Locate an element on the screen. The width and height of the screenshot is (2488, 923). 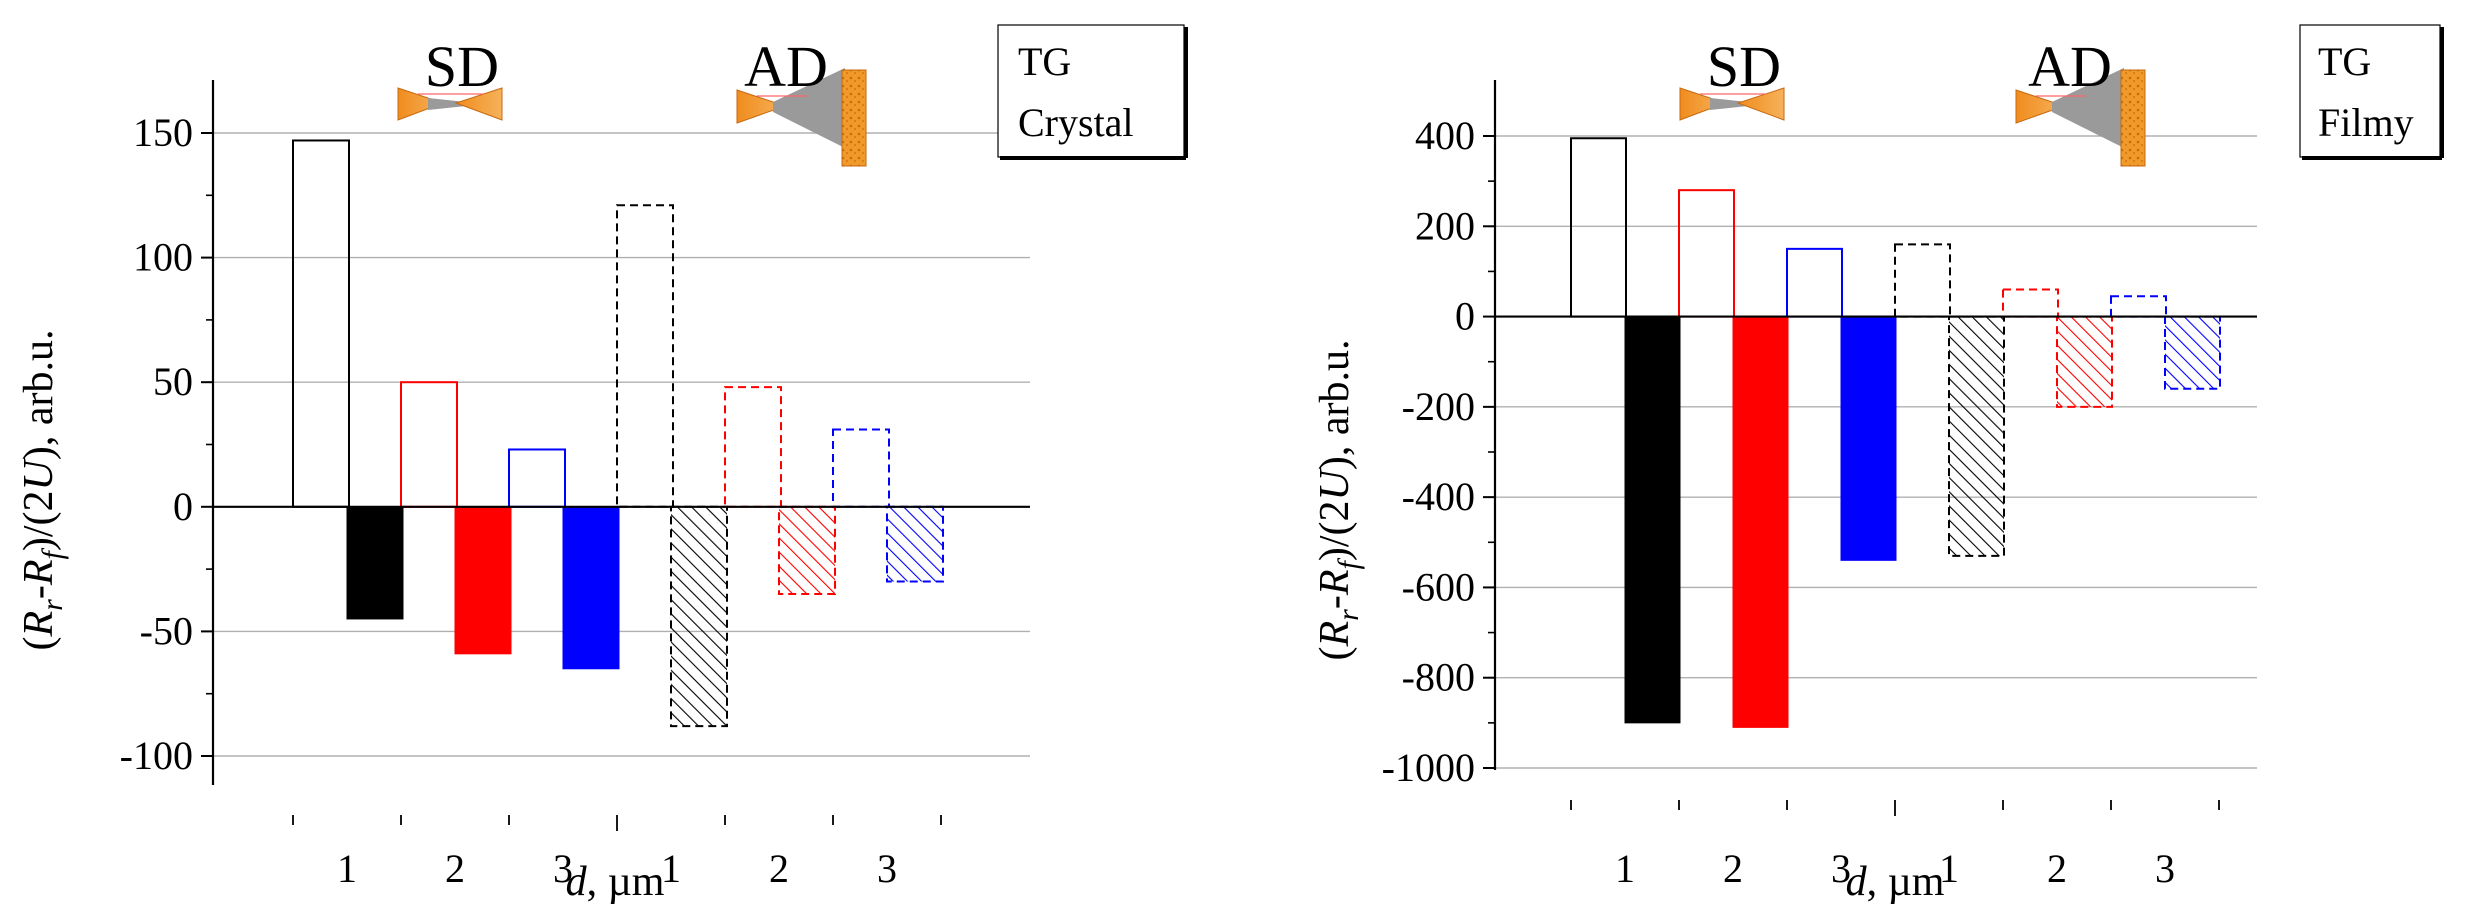
y-tick-label: -600 is located at coordinates (1438, 586).